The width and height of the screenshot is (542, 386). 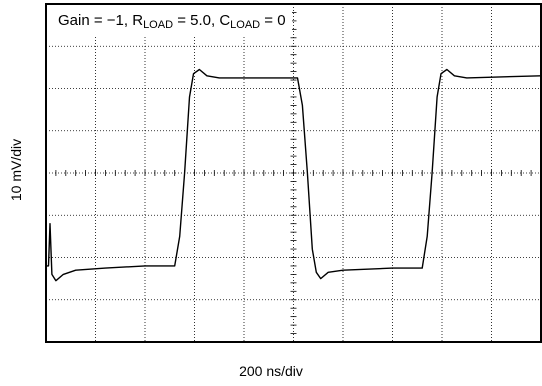 I want to click on title-r-subscript: LOAD, so click(x=158, y=25).